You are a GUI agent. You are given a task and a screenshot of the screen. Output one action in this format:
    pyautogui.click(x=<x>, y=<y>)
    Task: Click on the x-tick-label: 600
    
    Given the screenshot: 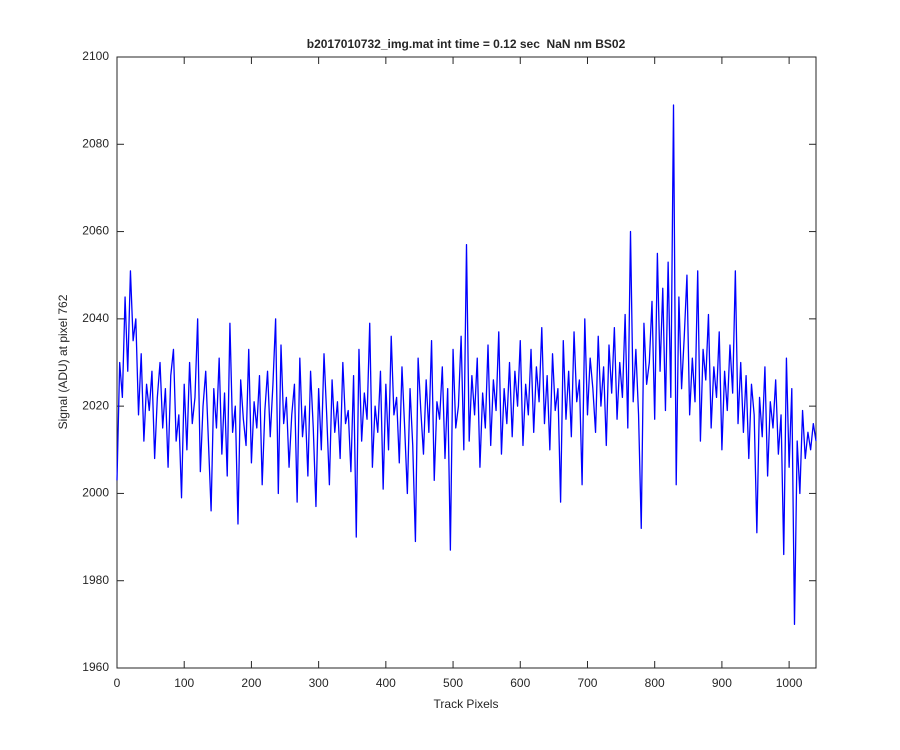 What is the action you would take?
    pyautogui.click(x=520, y=683)
    